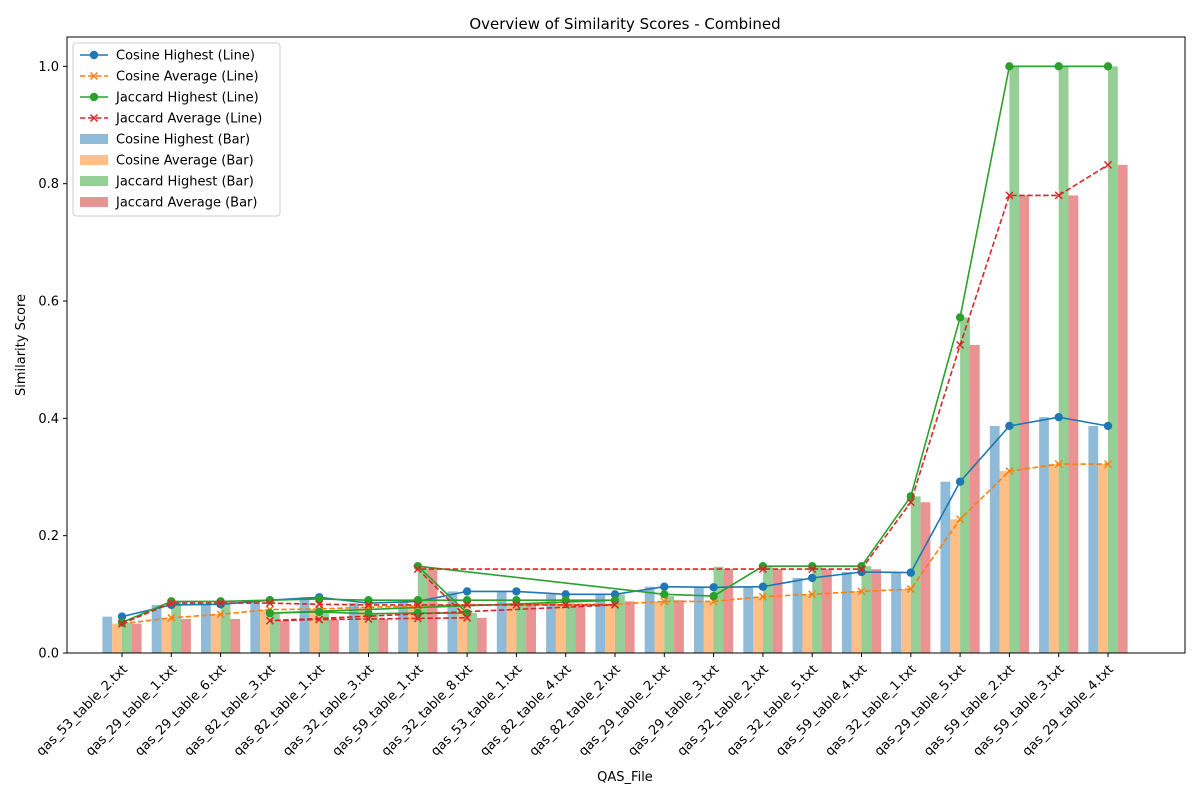 This screenshot has height=800, width=1200. What do you see at coordinates (188, 119) in the screenshot?
I see `legend-label-3: Jaccard Average (Line)` at bounding box center [188, 119].